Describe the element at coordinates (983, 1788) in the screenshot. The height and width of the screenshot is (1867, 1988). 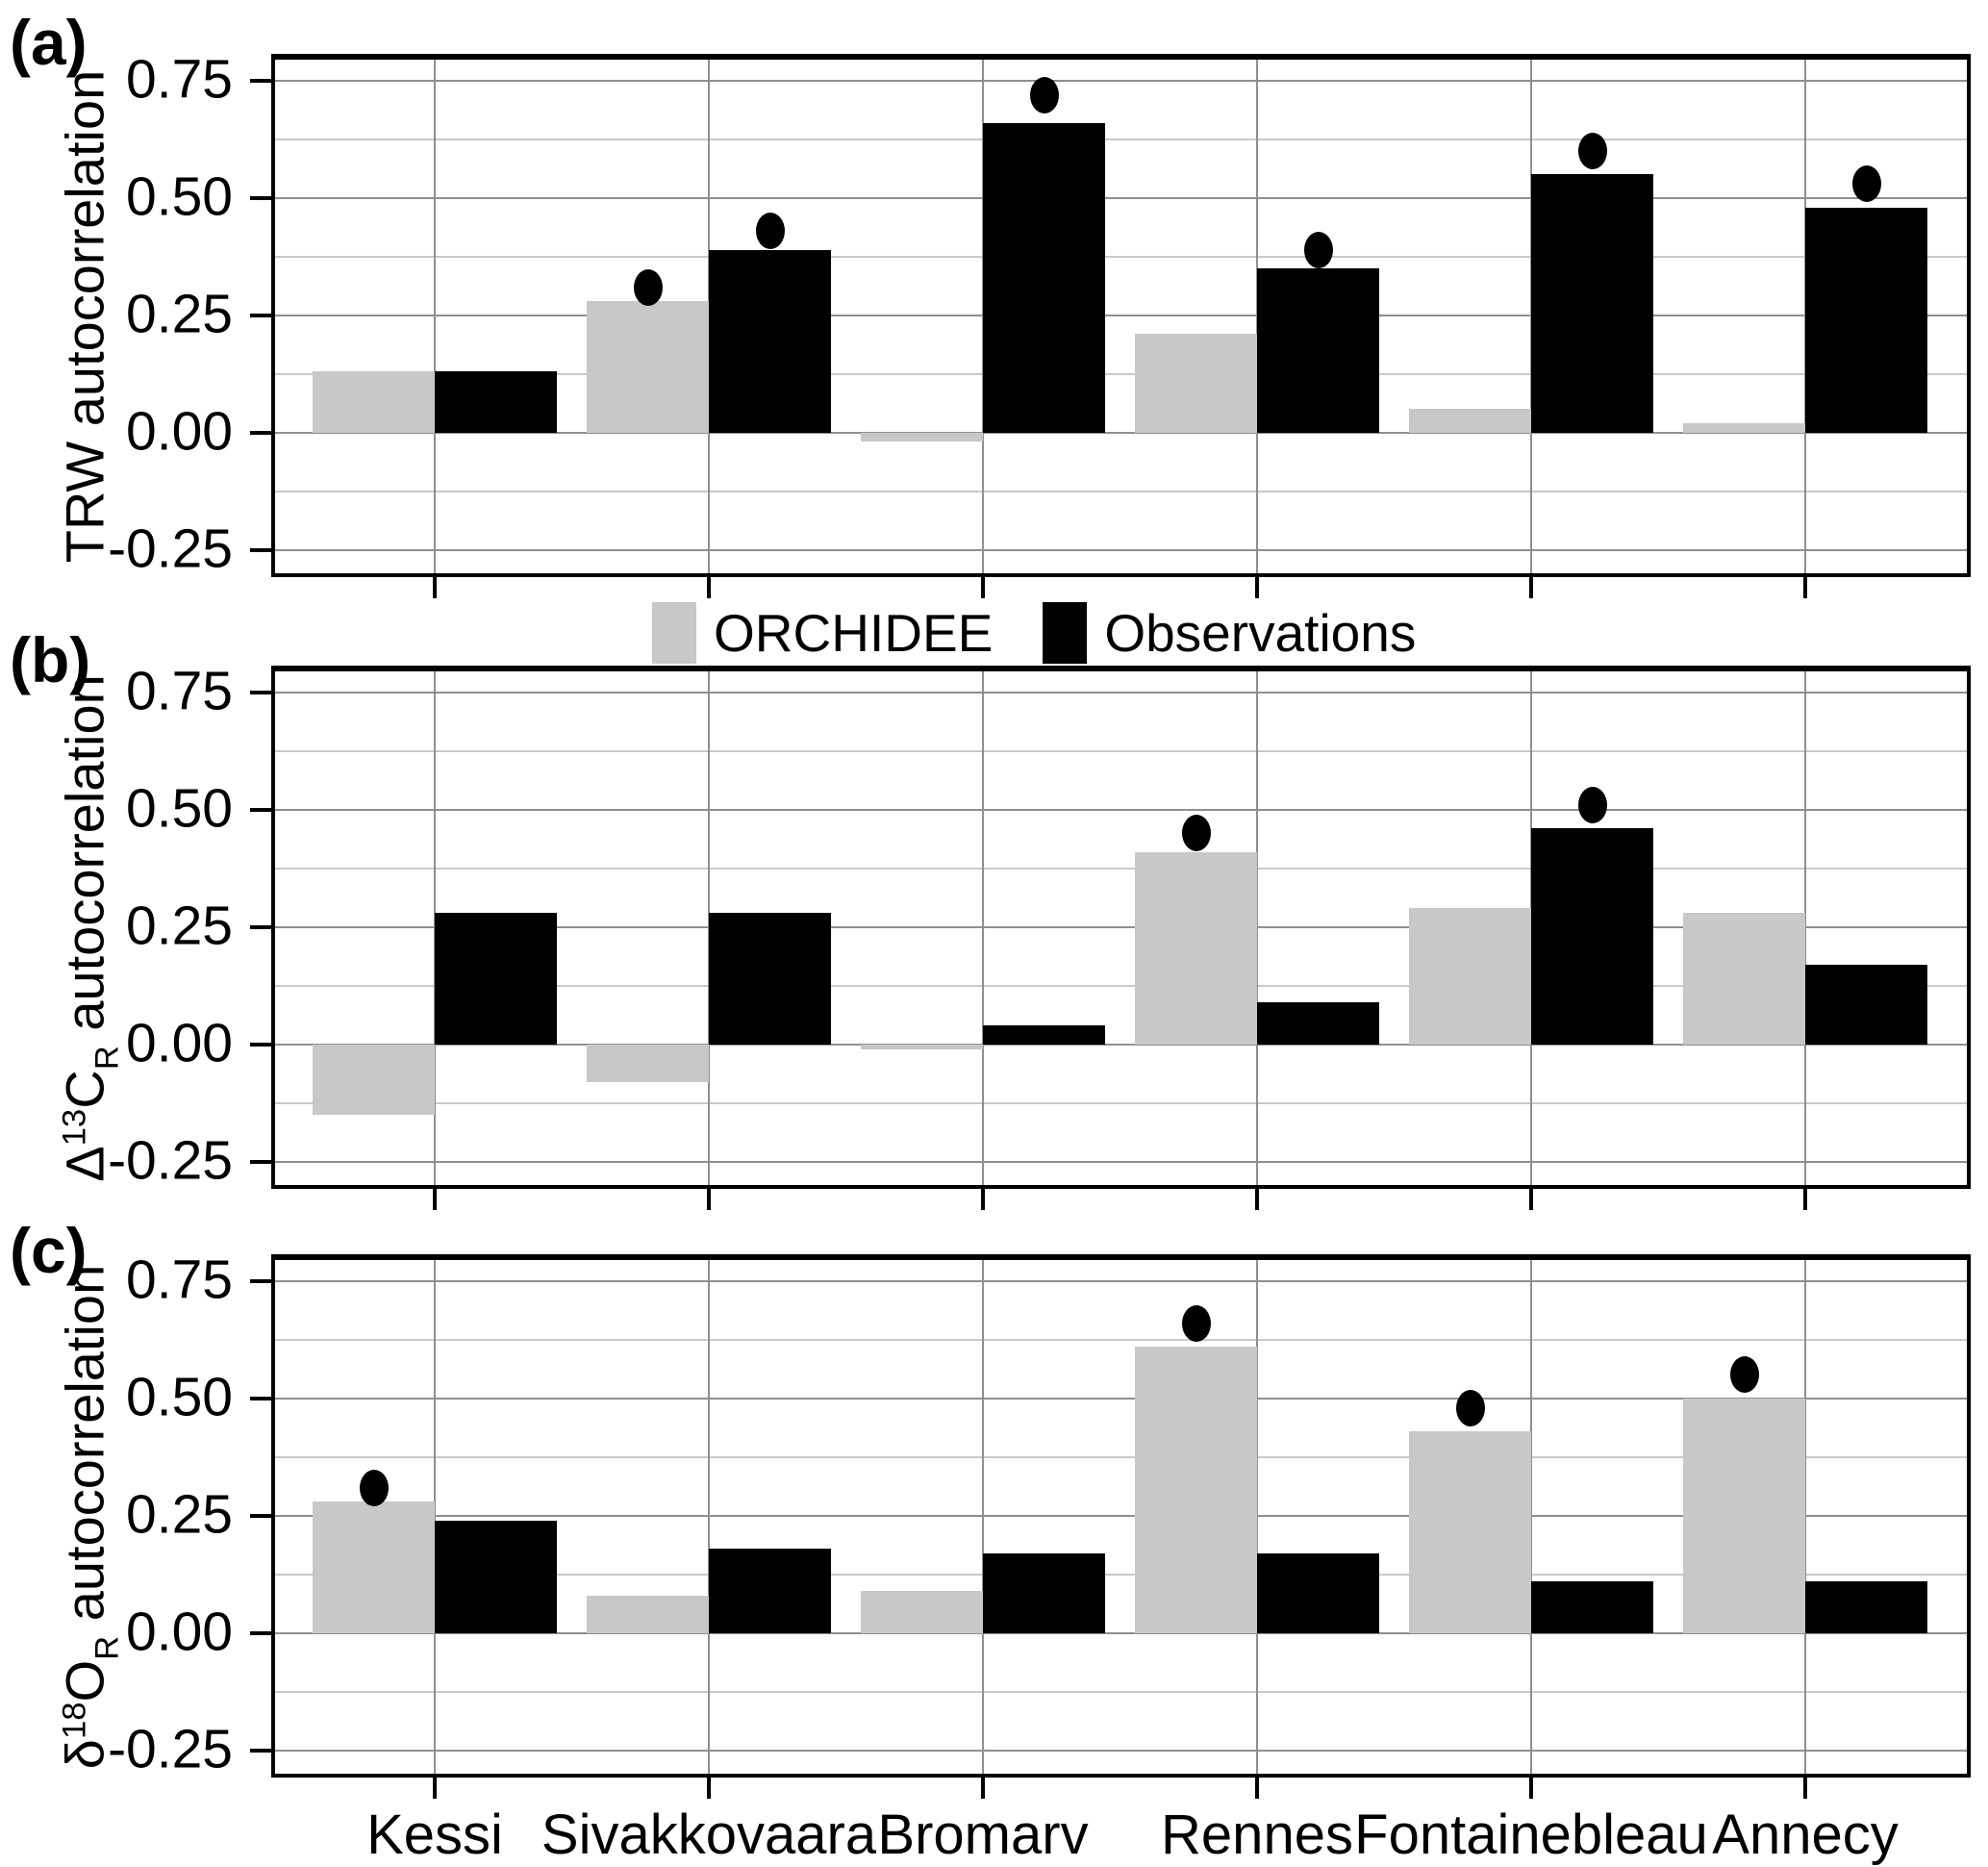
I see `x-tick-mark-c-bromarv` at that location.